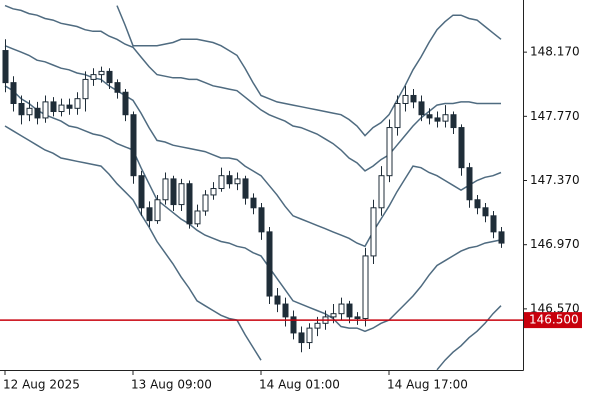 This screenshot has width=600, height=400. I want to click on x-tick-label: 14 Aug 17:00, so click(427, 385).